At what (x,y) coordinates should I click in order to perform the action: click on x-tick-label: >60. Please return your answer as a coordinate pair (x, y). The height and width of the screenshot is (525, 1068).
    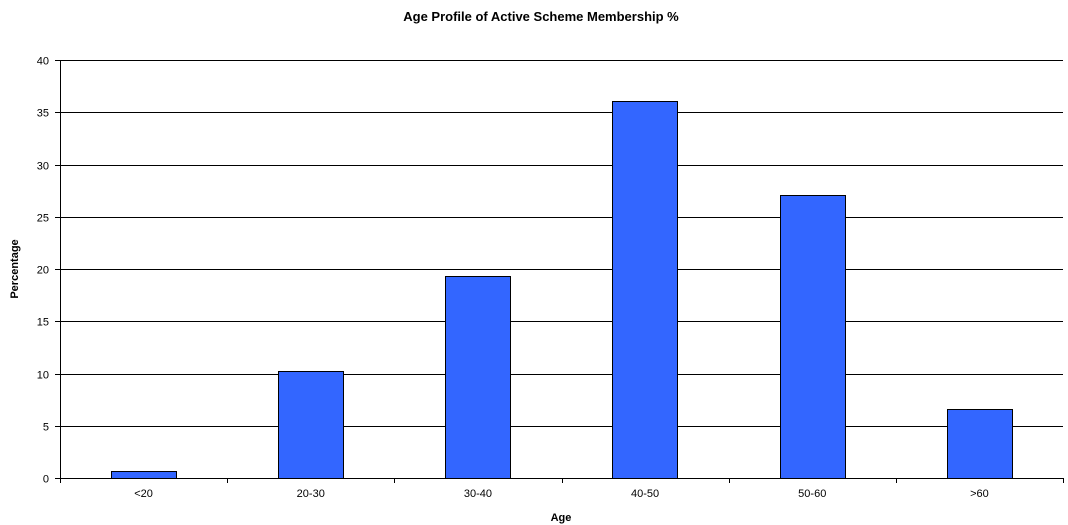
    Looking at the image, I should click on (979, 494).